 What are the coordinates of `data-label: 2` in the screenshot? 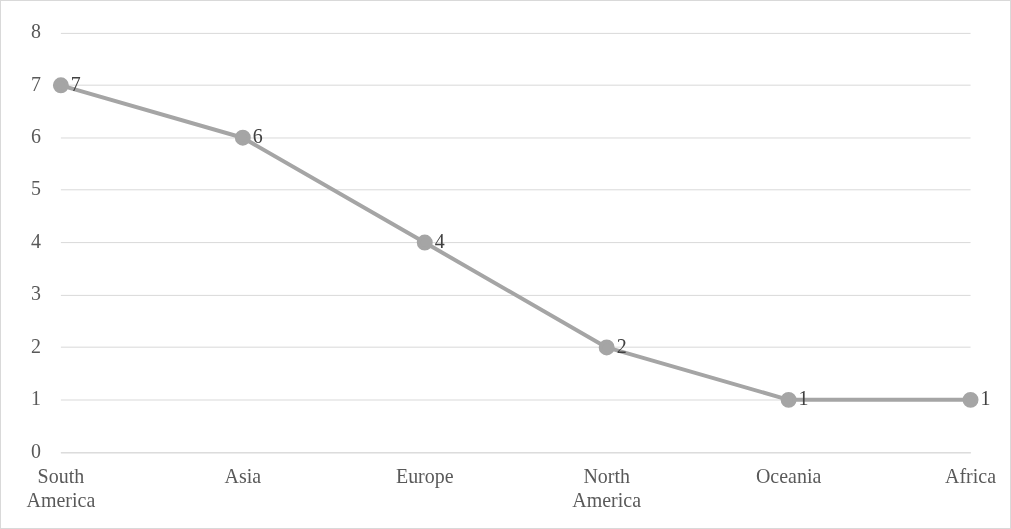 It's located at (621, 345).